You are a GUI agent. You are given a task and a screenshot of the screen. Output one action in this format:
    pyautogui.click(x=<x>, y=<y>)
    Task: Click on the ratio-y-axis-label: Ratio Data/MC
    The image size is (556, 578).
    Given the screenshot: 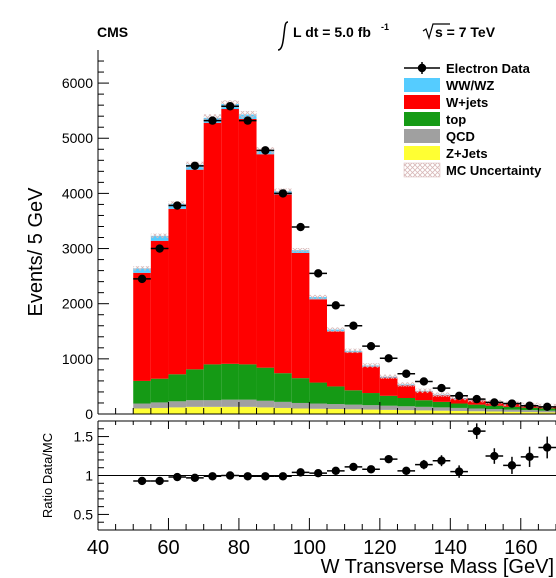 What is the action you would take?
    pyautogui.click(x=47, y=475)
    